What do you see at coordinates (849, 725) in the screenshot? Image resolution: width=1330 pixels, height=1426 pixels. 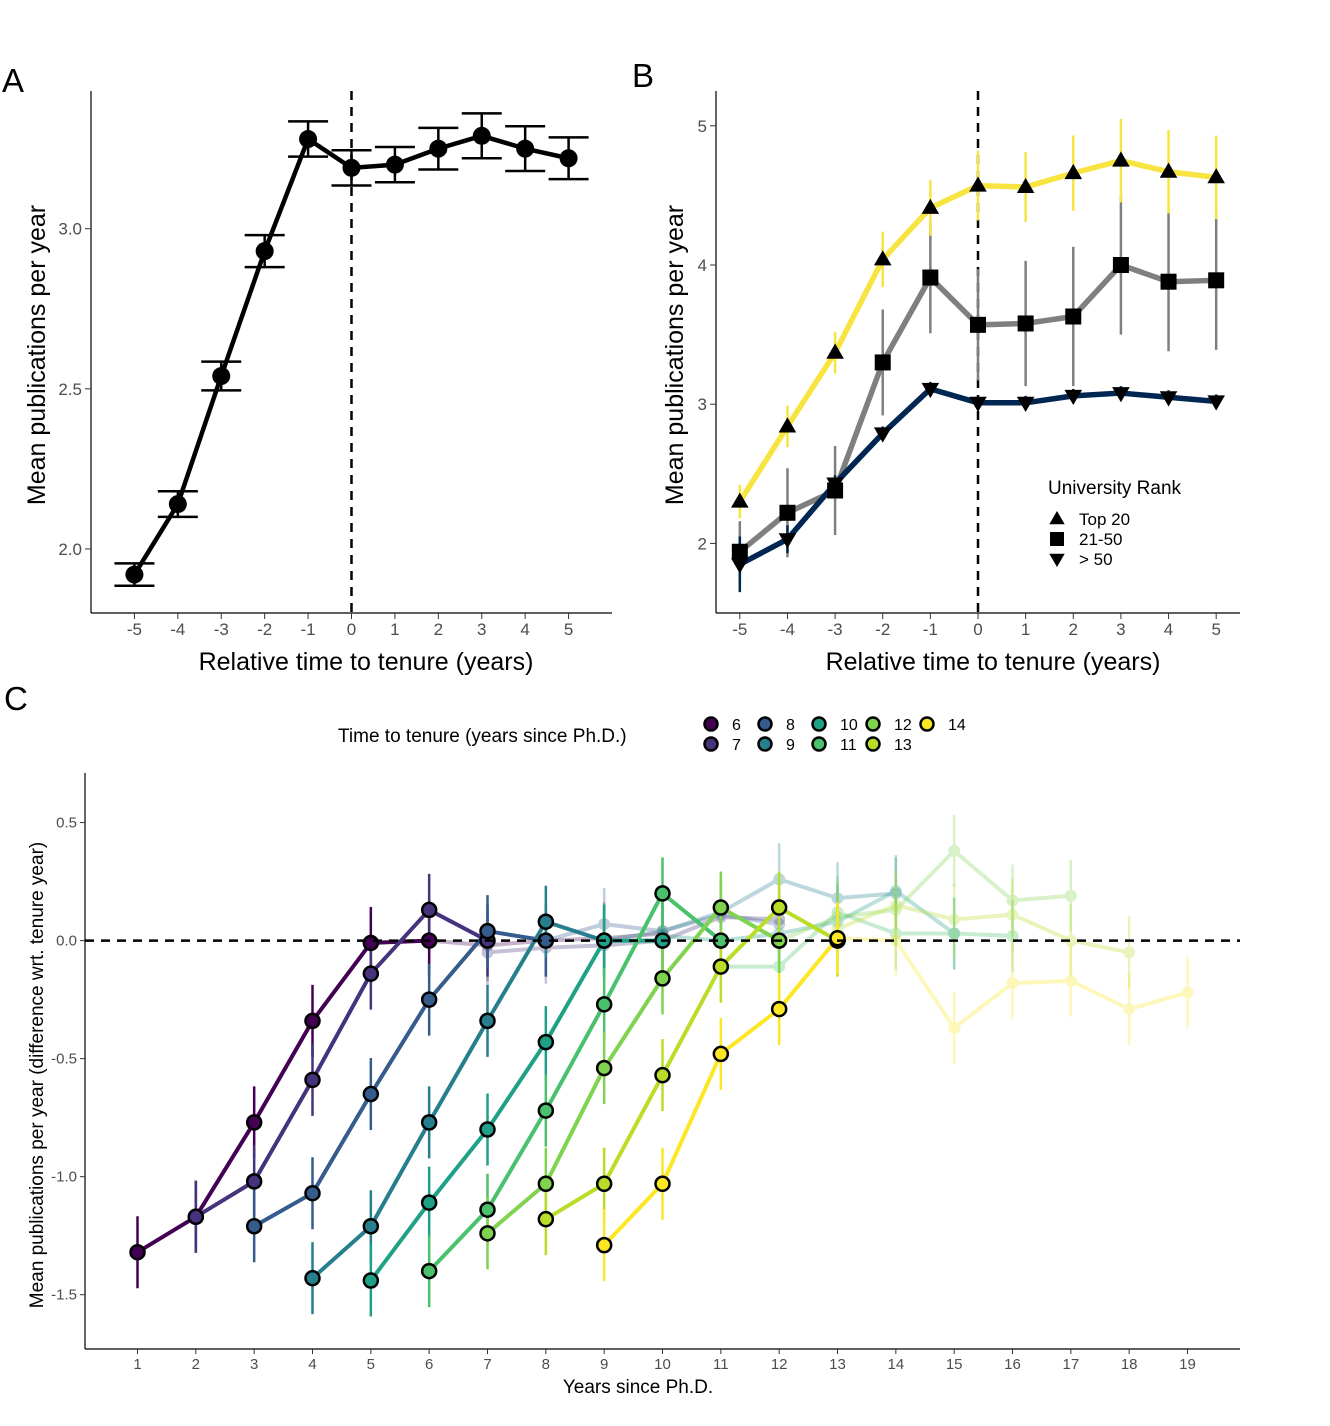 I see `panel-c-legend-label: 10` at bounding box center [849, 725].